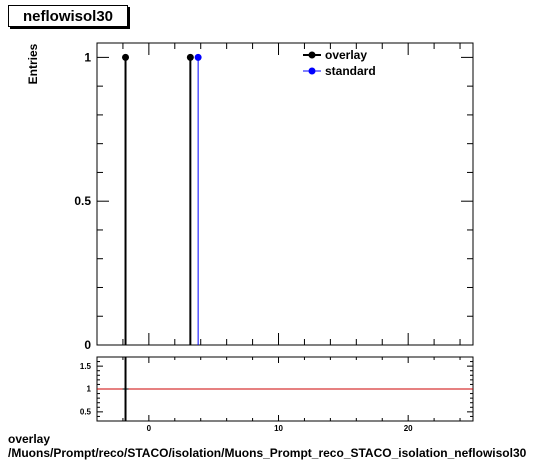 The width and height of the screenshot is (546, 462). Describe the element at coordinates (149, 428) in the screenshot. I see `x-tick-label: 0` at that location.